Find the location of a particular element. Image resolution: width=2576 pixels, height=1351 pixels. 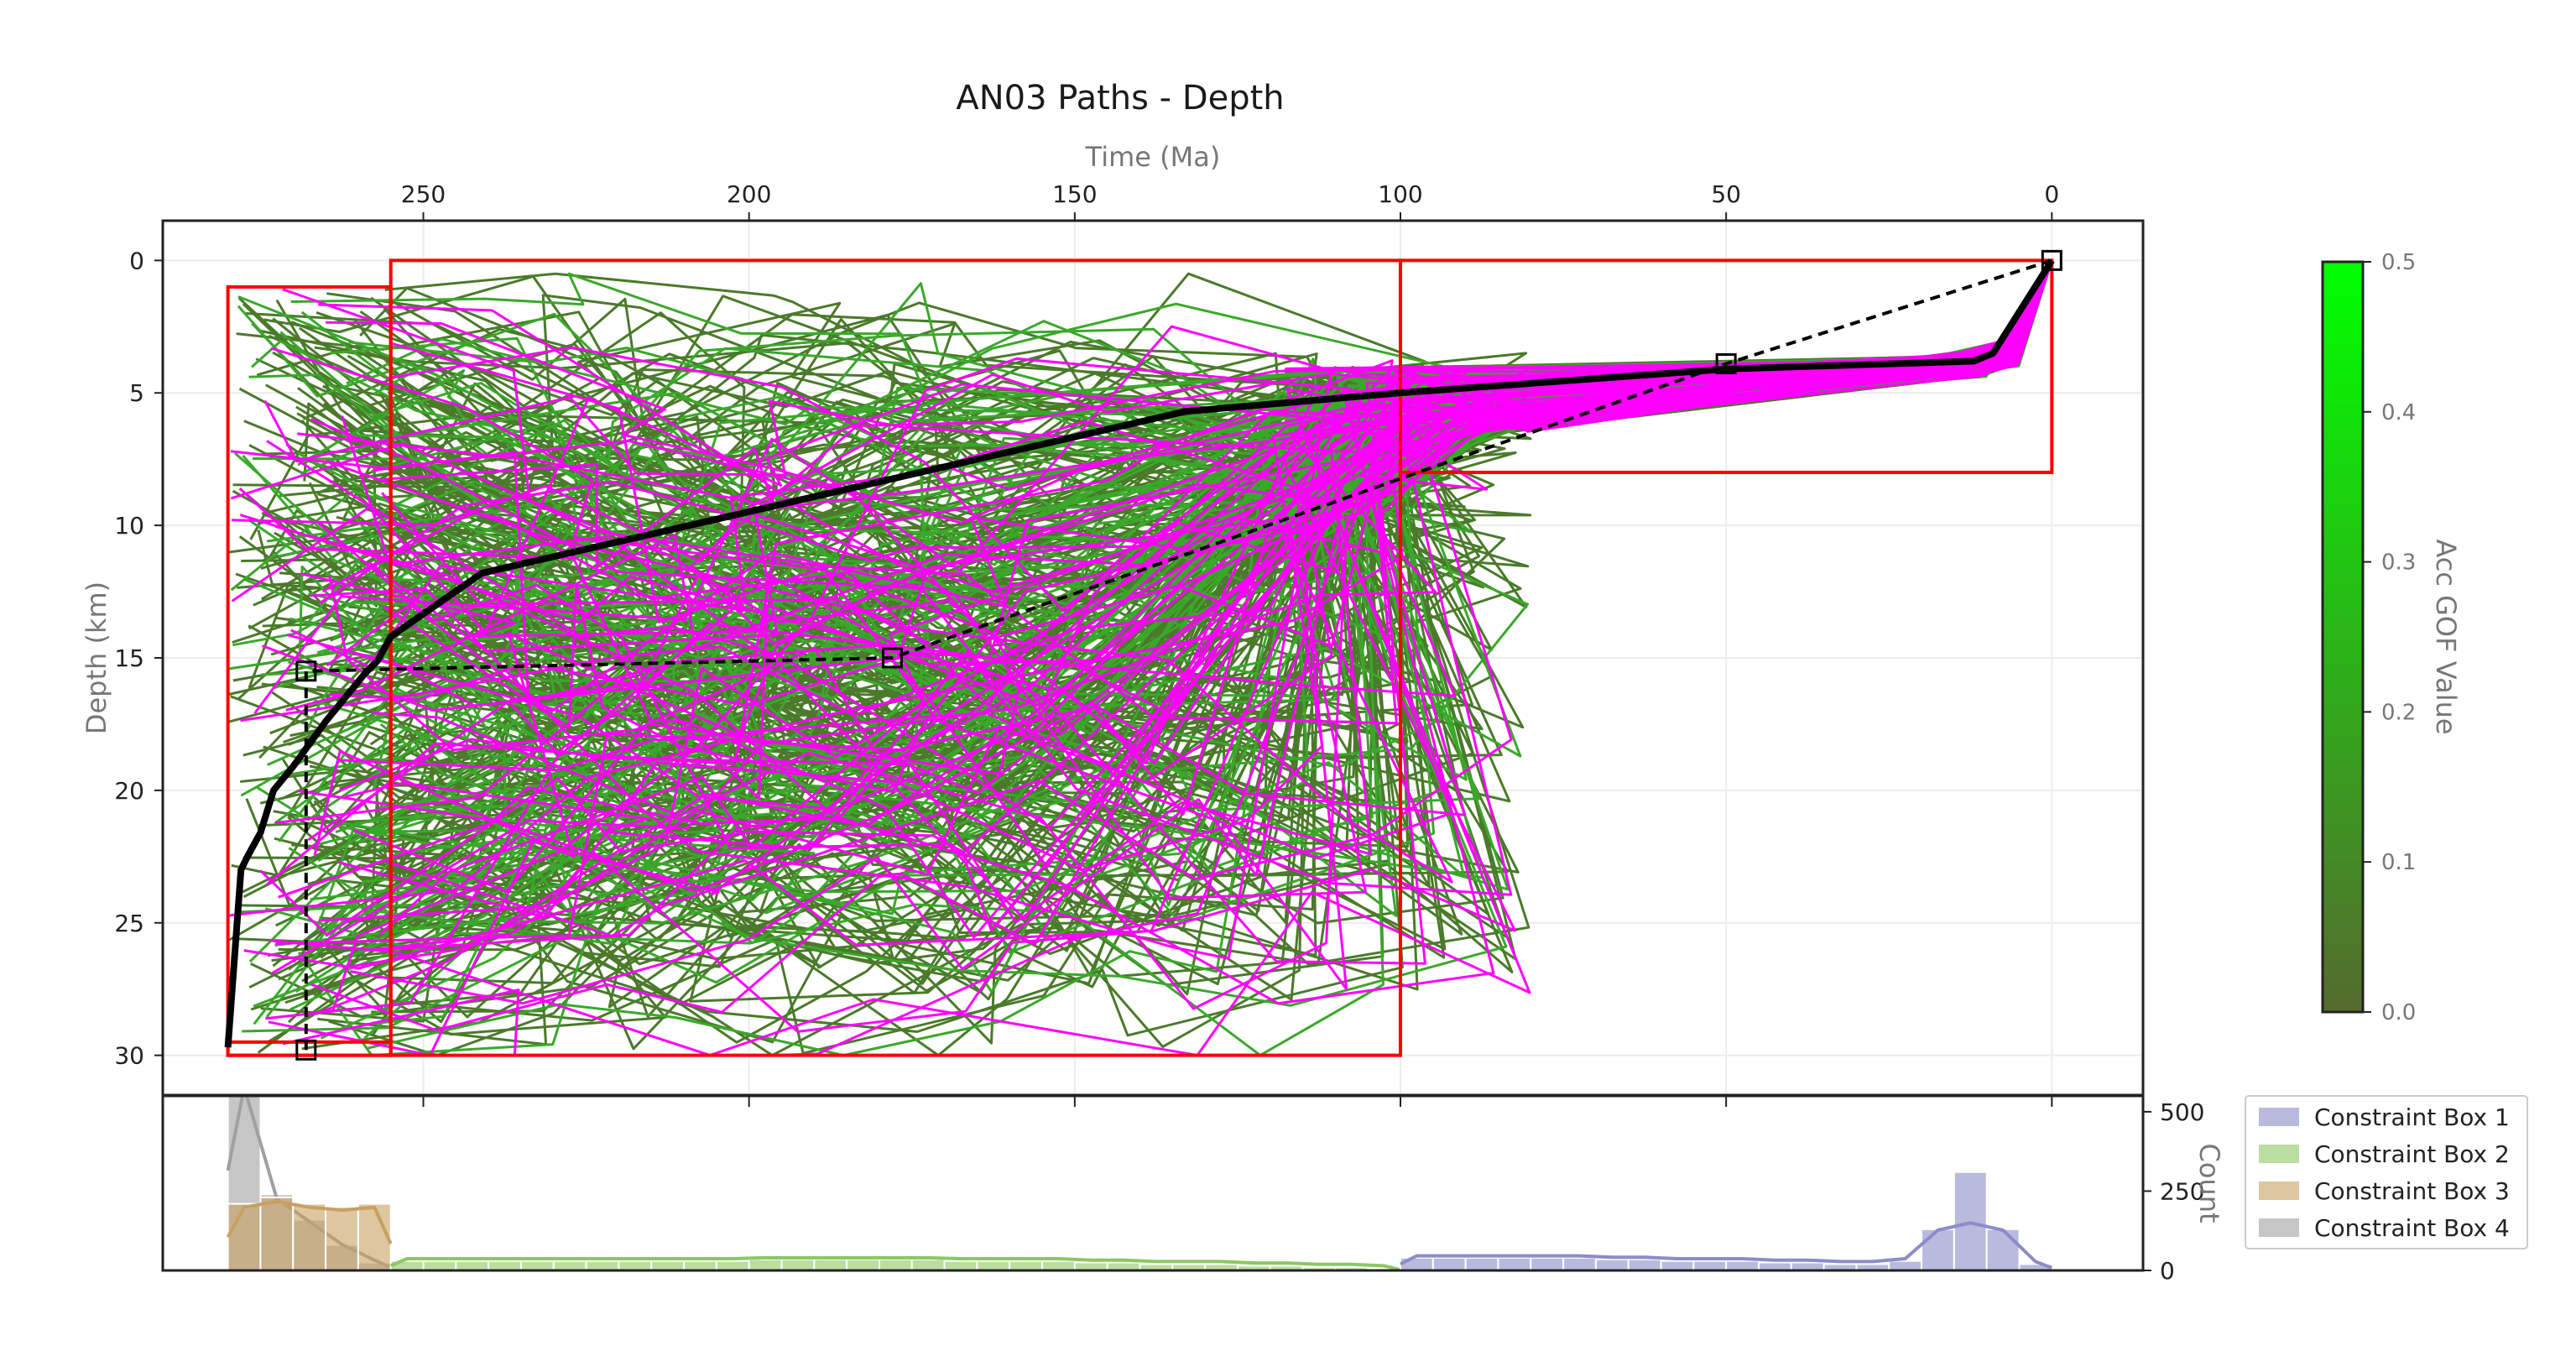

y-tick-label-0: 0 is located at coordinates (136, 260).